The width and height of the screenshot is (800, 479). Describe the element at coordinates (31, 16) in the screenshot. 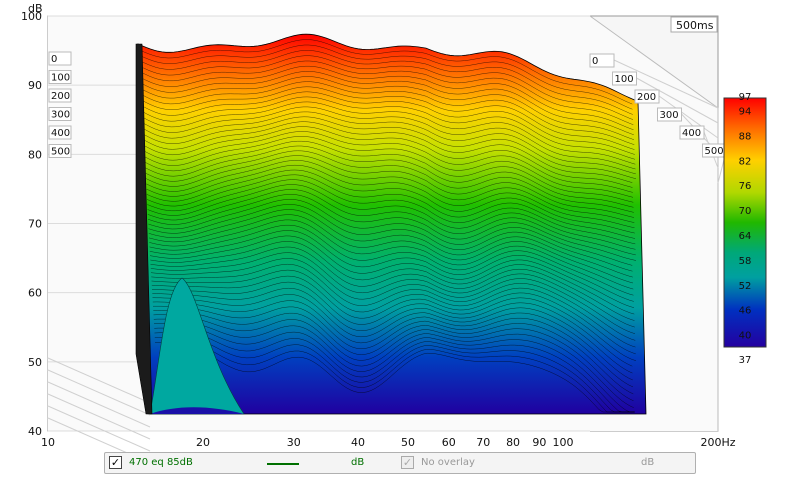

I see `y-tick-label: 100` at that location.